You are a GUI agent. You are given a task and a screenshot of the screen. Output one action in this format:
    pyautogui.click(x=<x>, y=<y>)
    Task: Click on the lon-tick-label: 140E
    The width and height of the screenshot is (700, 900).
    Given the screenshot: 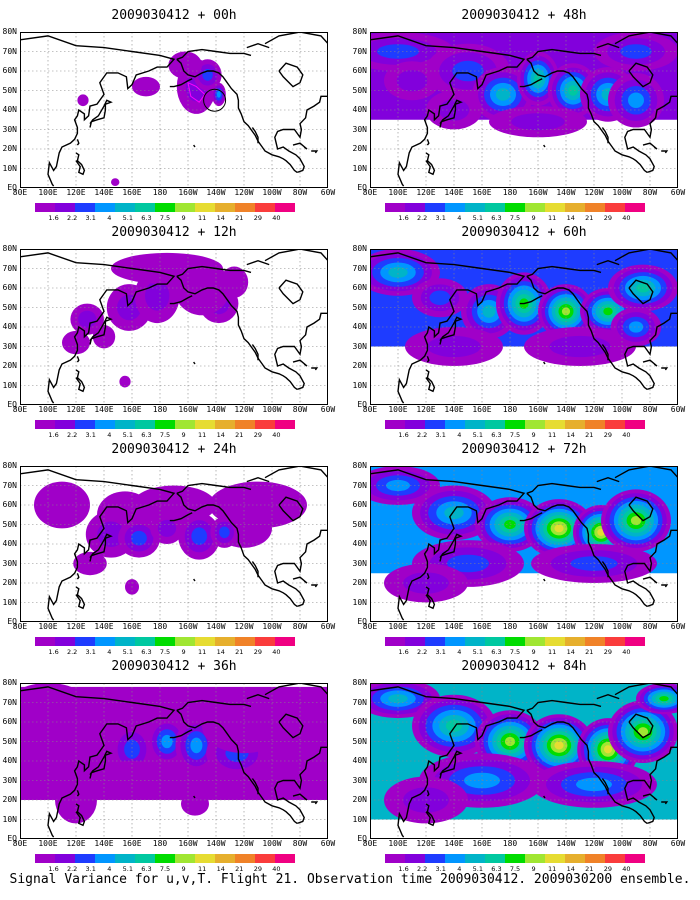 What is the action you would take?
    pyautogui.click(x=454, y=409)
    